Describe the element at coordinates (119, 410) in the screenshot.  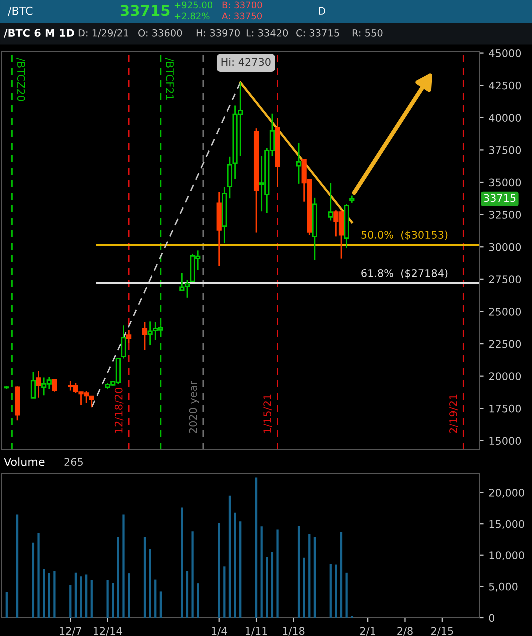
I see `ref-line-label: 12/18/20` at that location.